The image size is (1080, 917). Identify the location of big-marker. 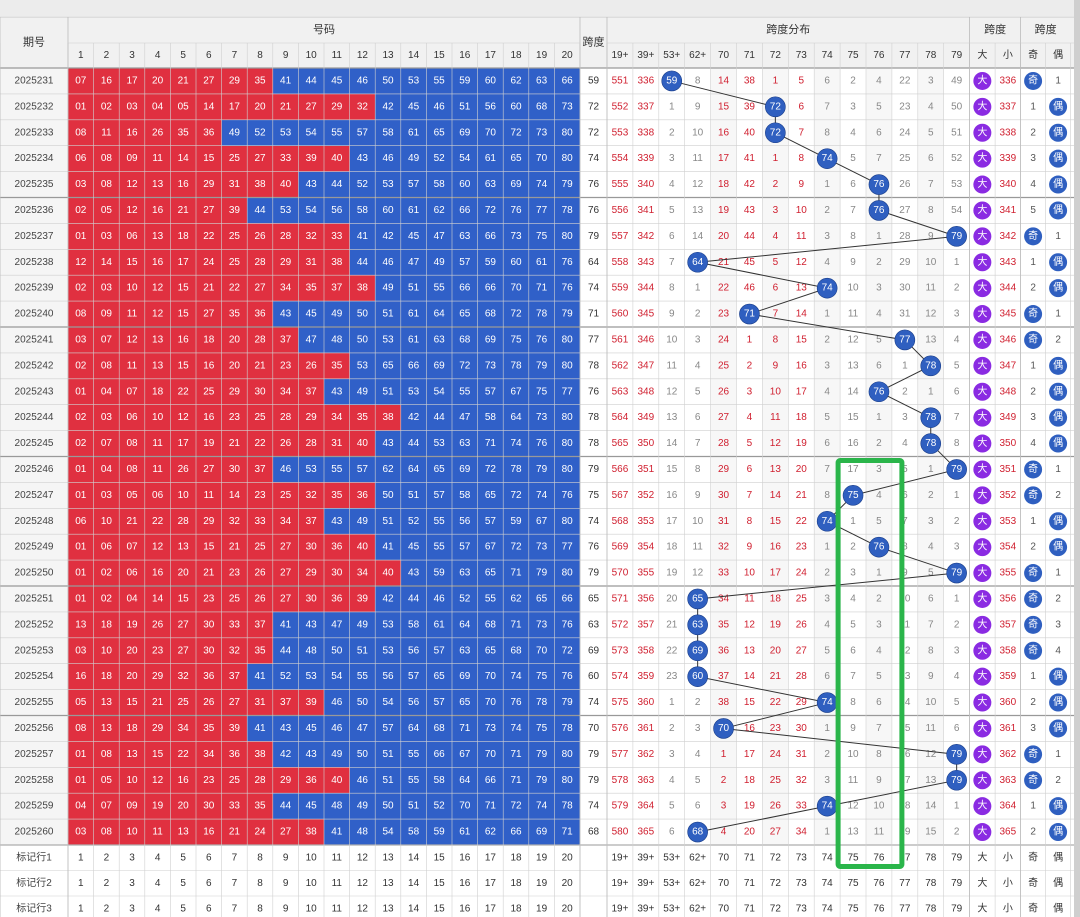
(982, 780).